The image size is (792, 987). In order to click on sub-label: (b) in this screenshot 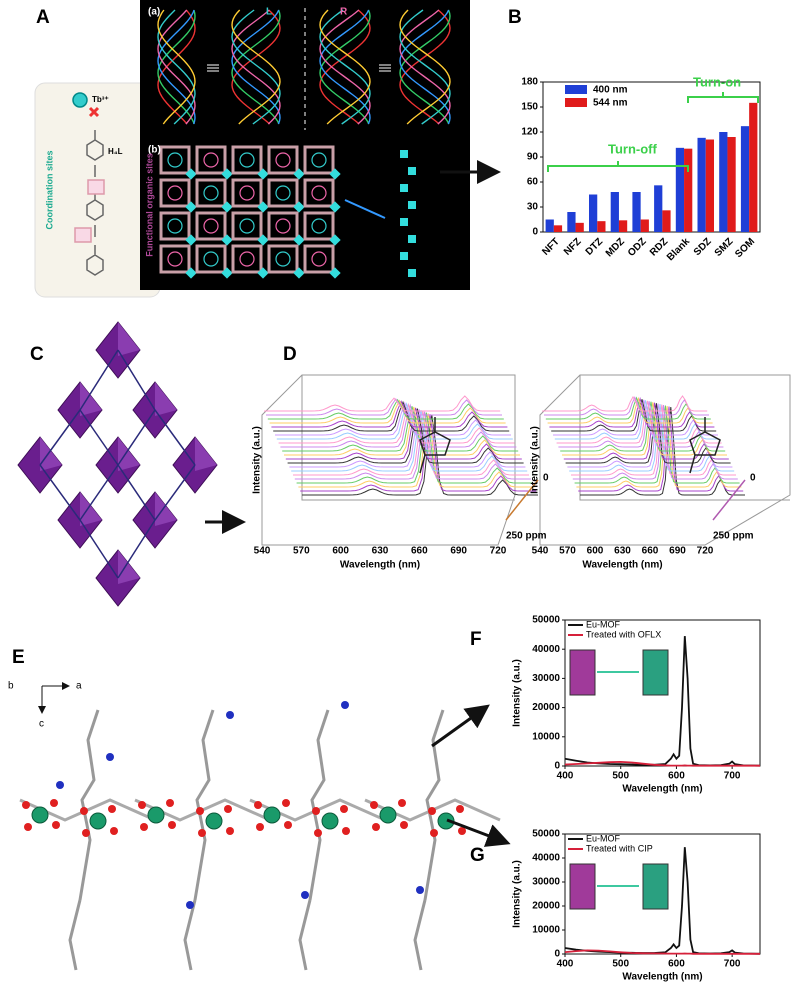, I will do `click(154, 150)`.